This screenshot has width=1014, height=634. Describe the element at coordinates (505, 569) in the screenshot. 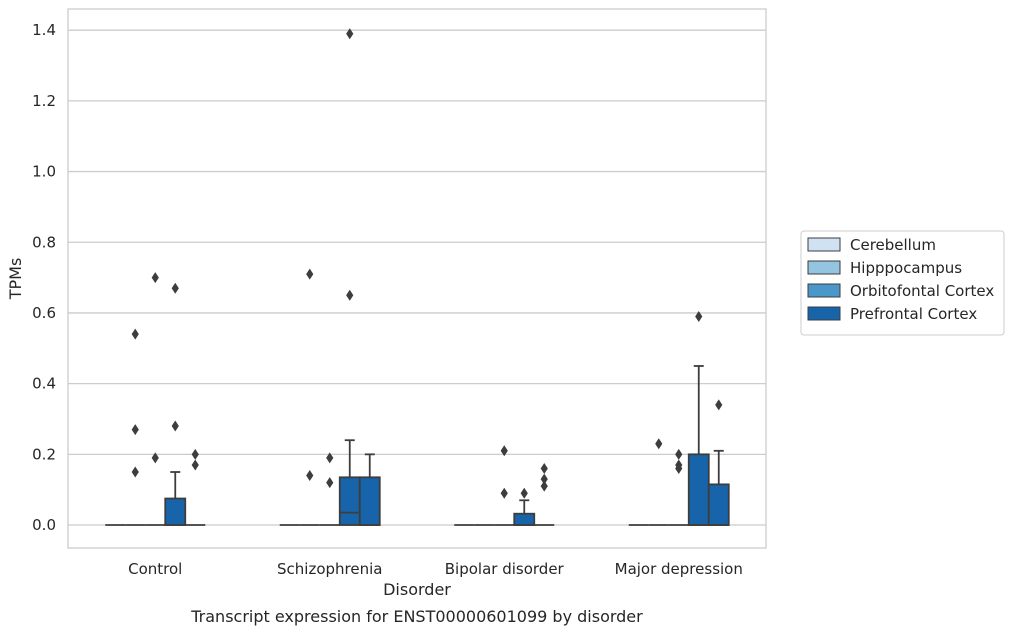

I see `x-tick-label: Bipolar disorder` at that location.